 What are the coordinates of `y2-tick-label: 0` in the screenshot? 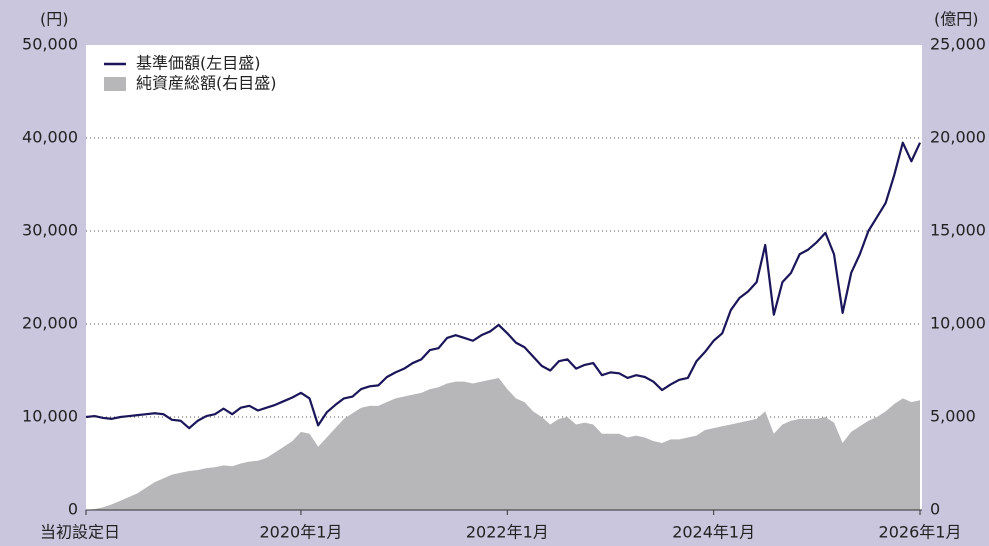 It's located at (935, 509).